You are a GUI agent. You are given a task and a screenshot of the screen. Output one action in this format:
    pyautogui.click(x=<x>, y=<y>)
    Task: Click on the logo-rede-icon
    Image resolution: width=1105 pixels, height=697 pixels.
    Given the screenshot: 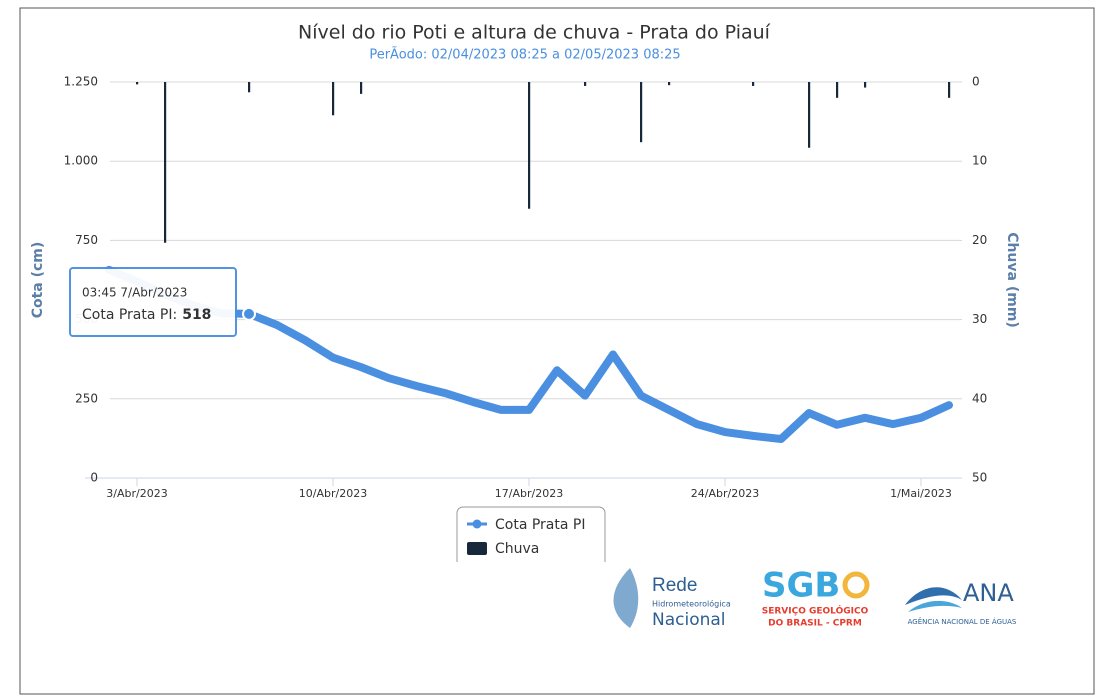 What is the action you would take?
    pyautogui.click(x=626, y=598)
    